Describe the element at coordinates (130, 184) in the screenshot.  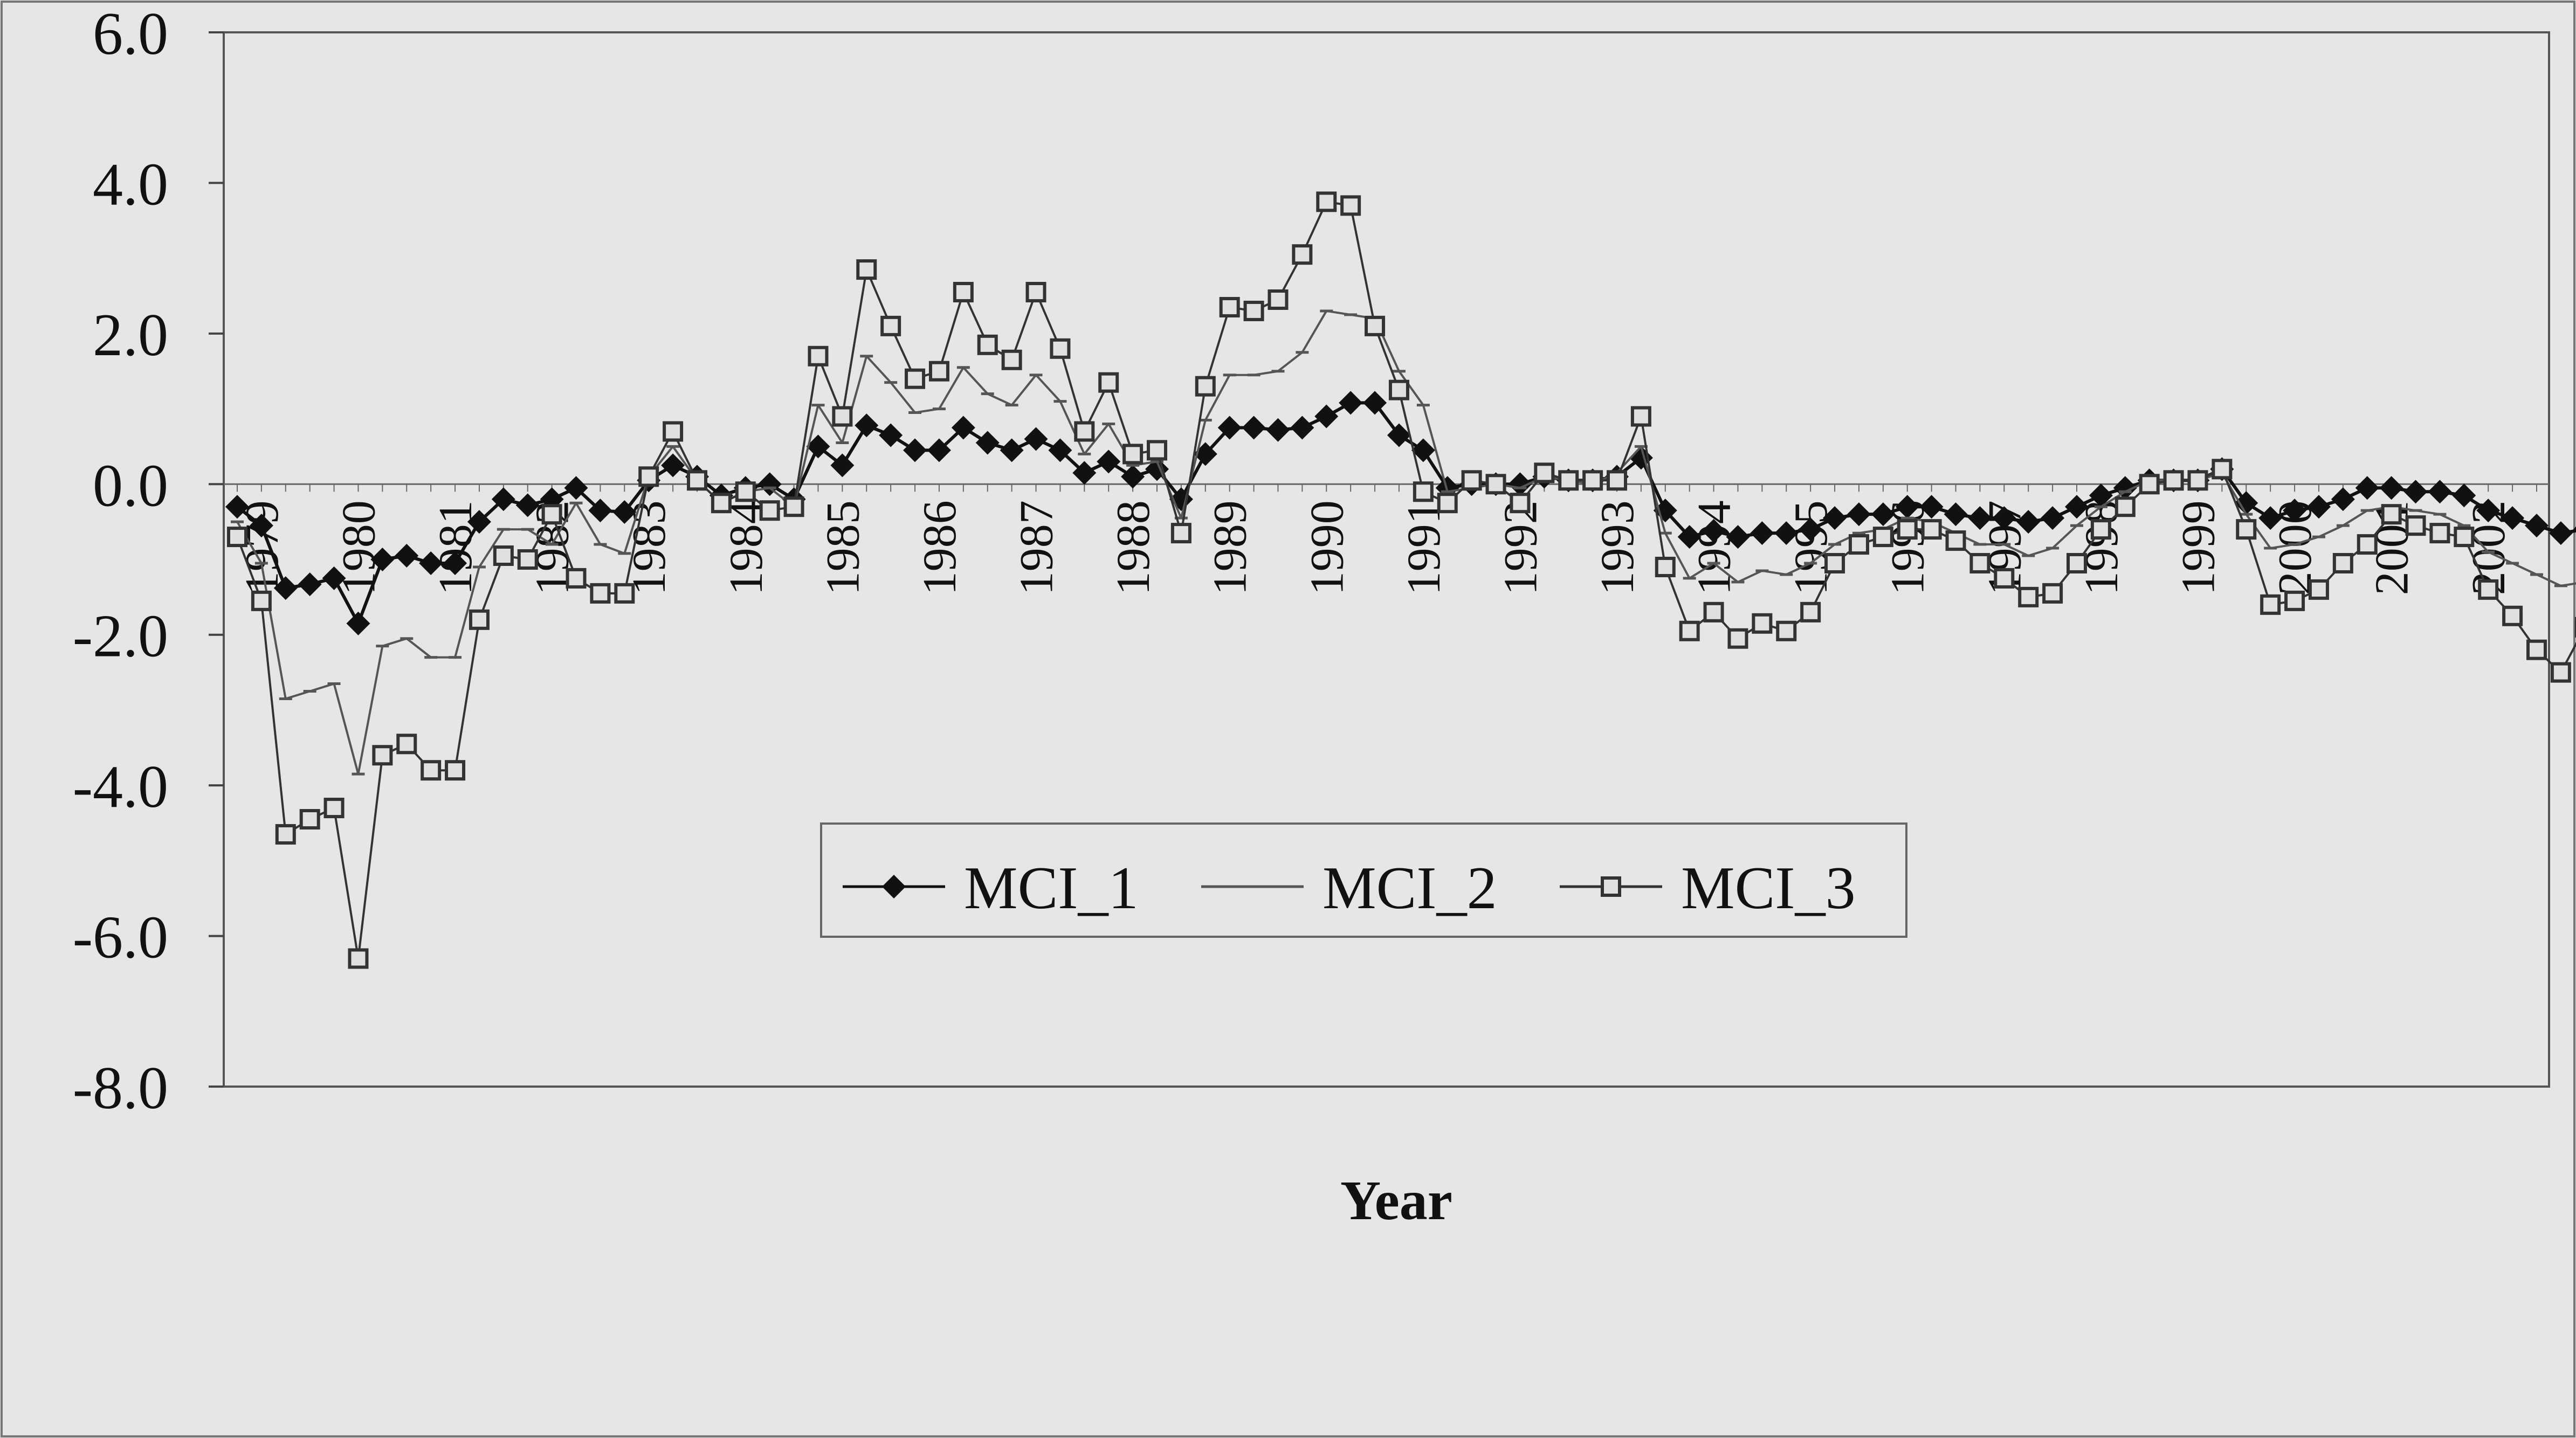
I see `y-tick-label: 4.0` at that location.